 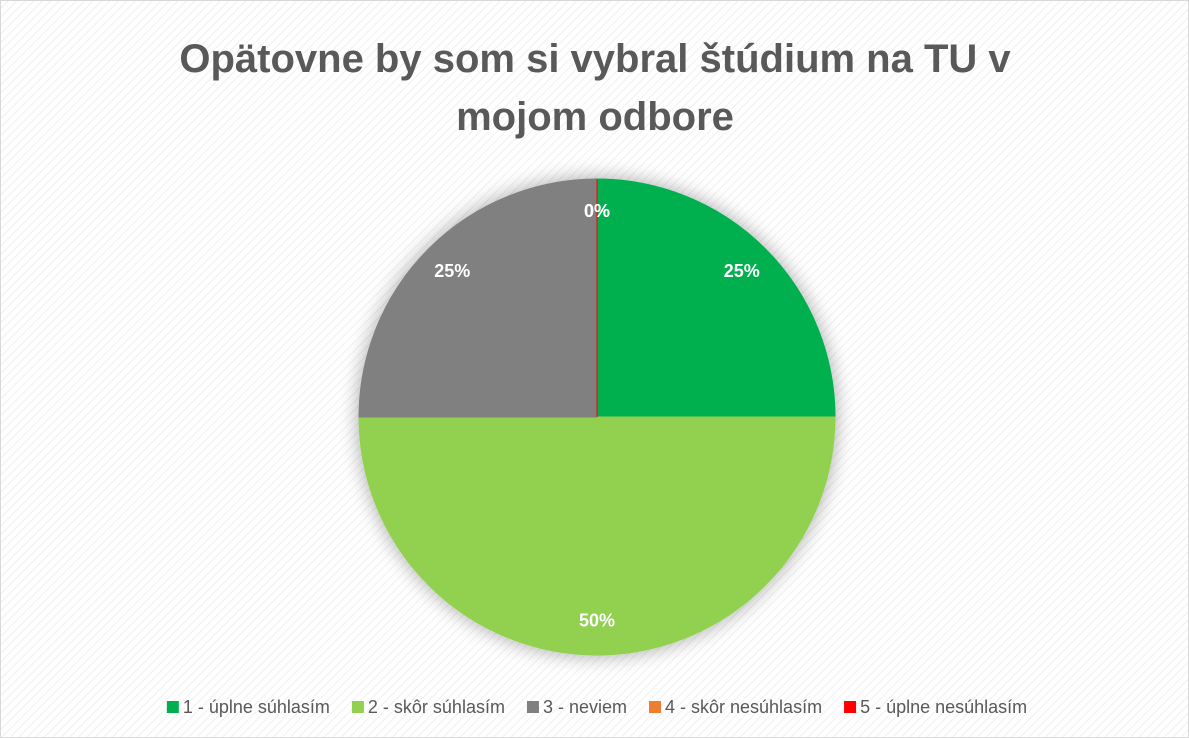 What do you see at coordinates (743, 707) in the screenshot?
I see `legend-label: 4 - skôr nesúhlasím` at bounding box center [743, 707].